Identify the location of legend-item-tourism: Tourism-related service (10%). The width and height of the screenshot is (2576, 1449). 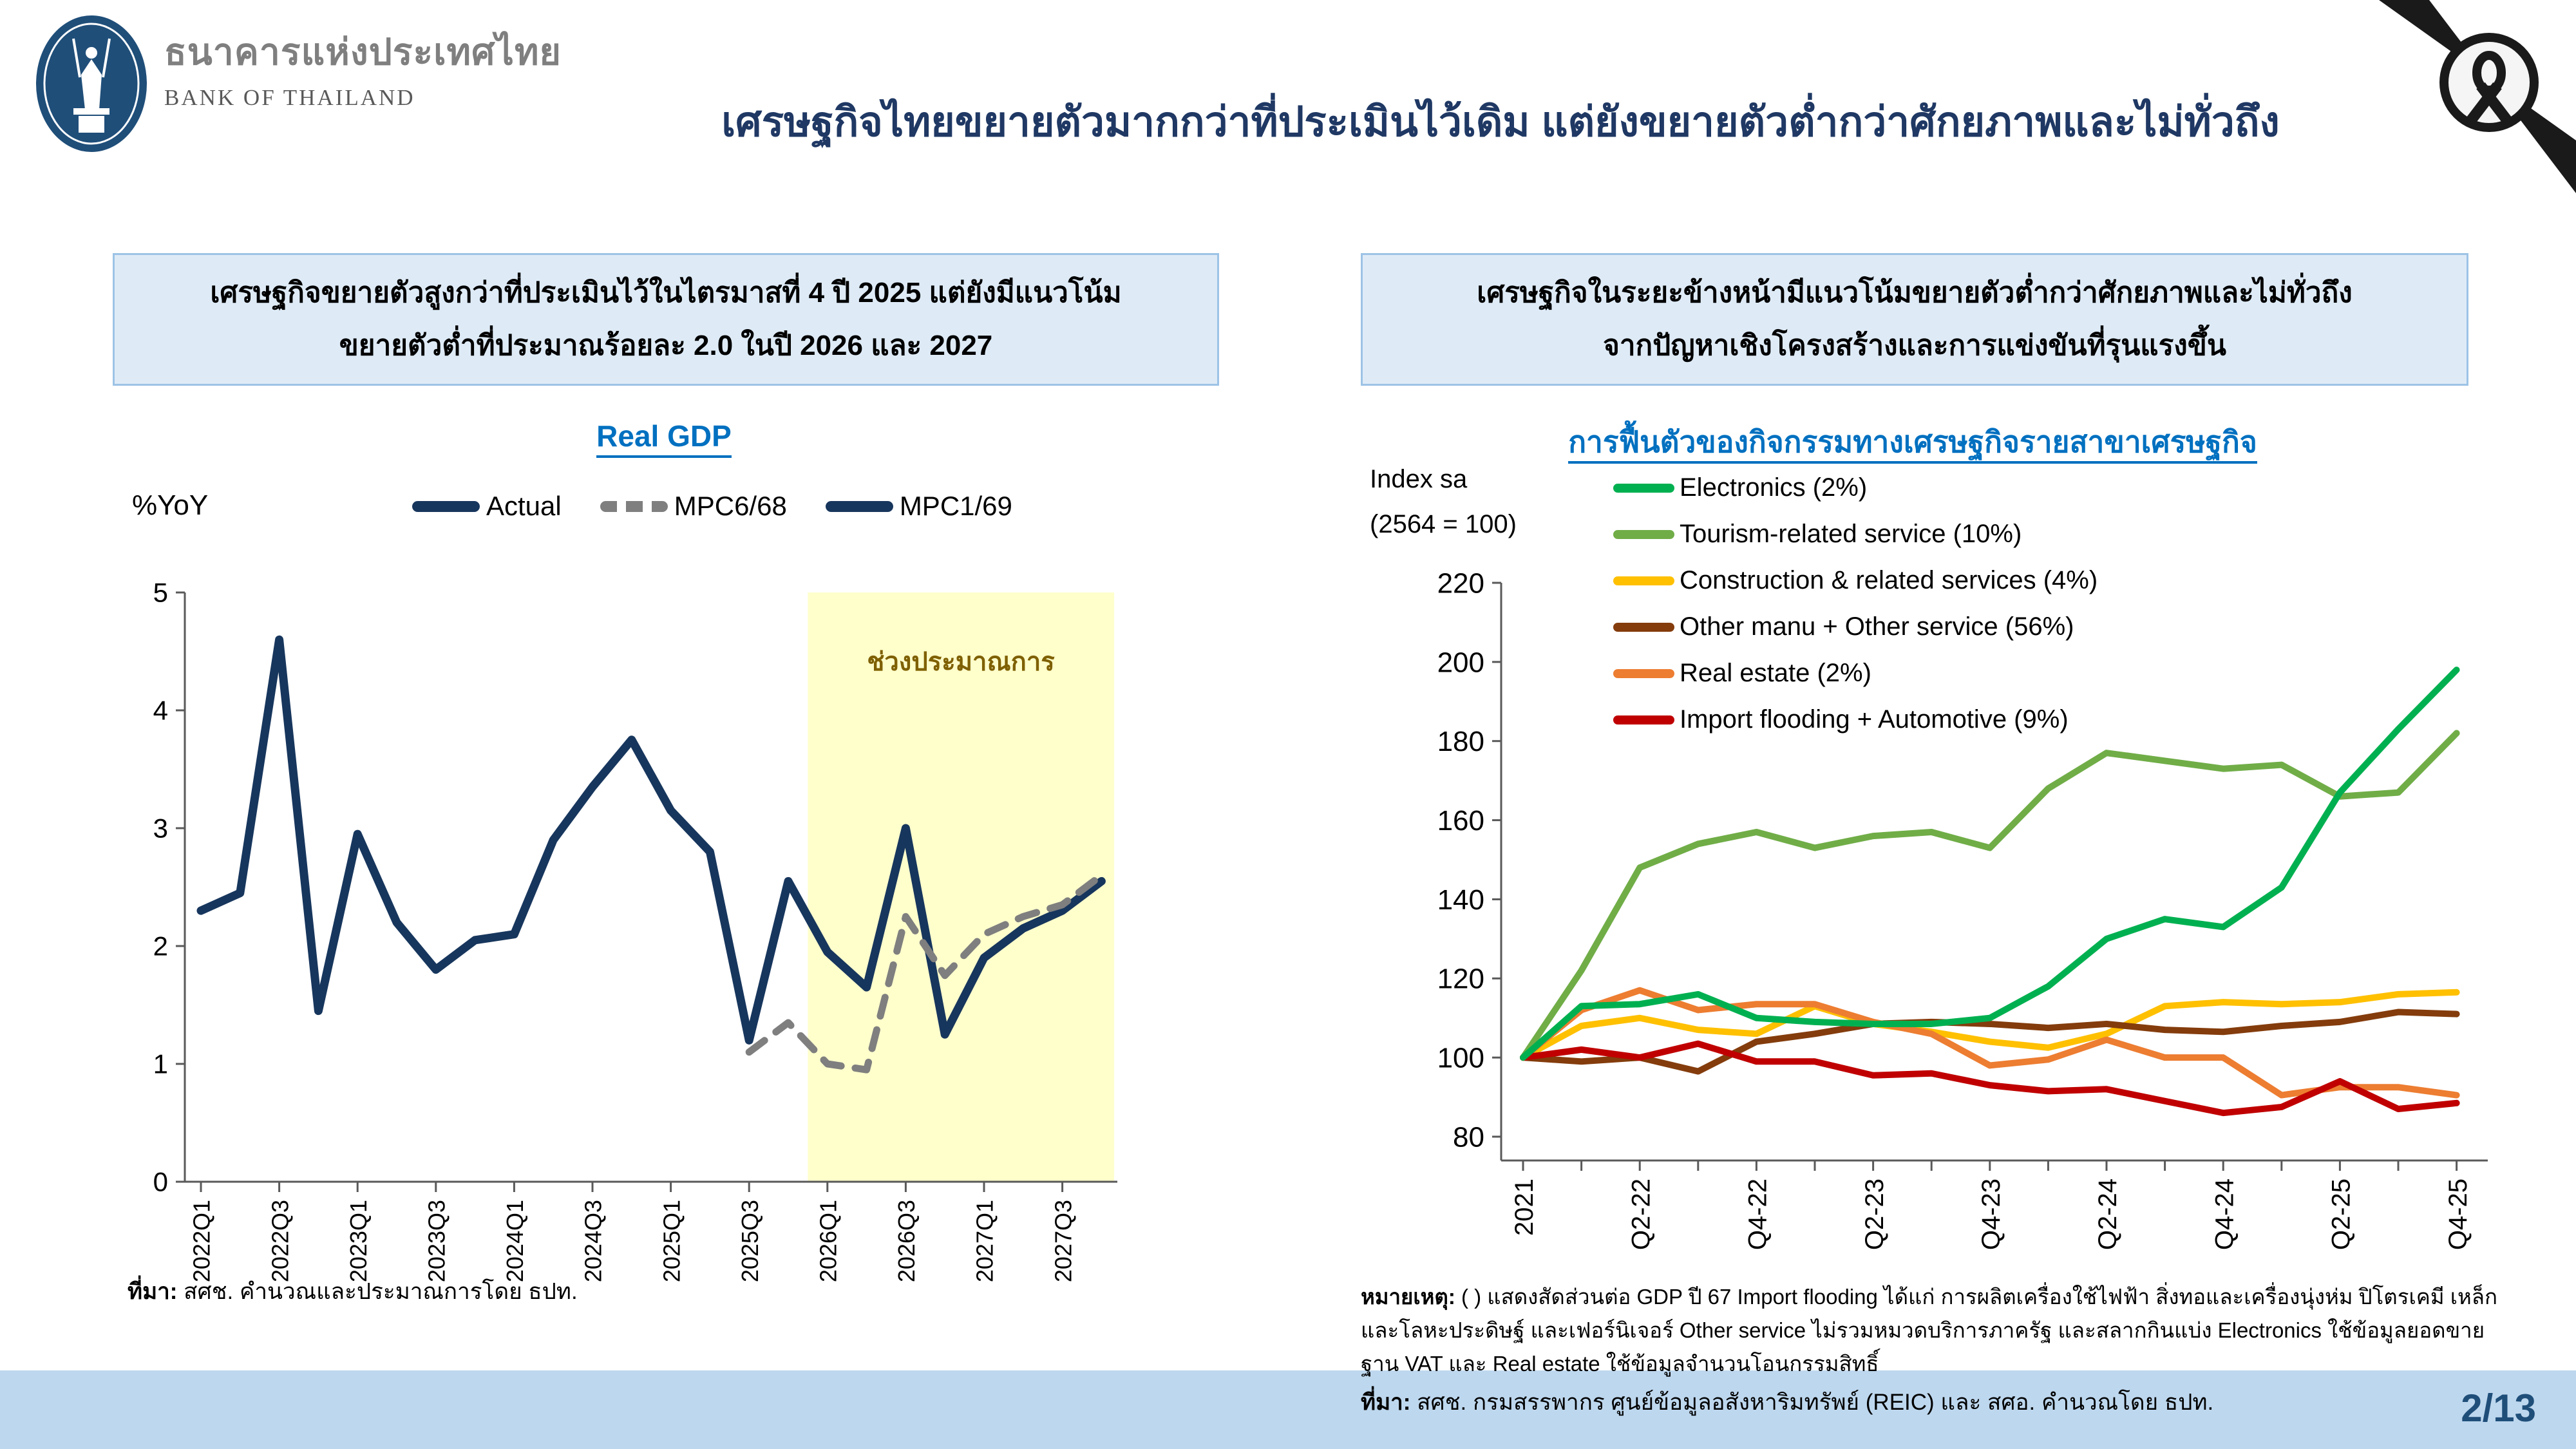
(1855, 534).